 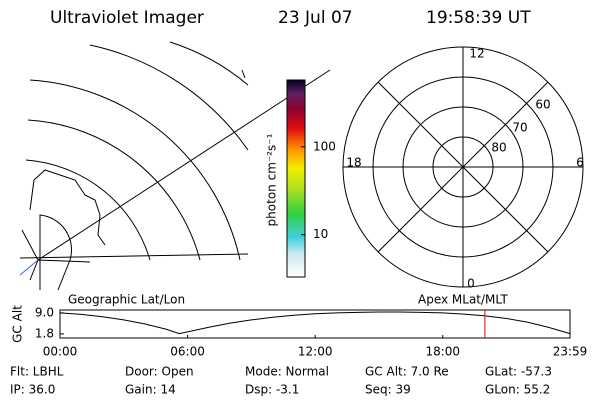 I want to click on status: Flt: LBHL, so click(x=37, y=372).